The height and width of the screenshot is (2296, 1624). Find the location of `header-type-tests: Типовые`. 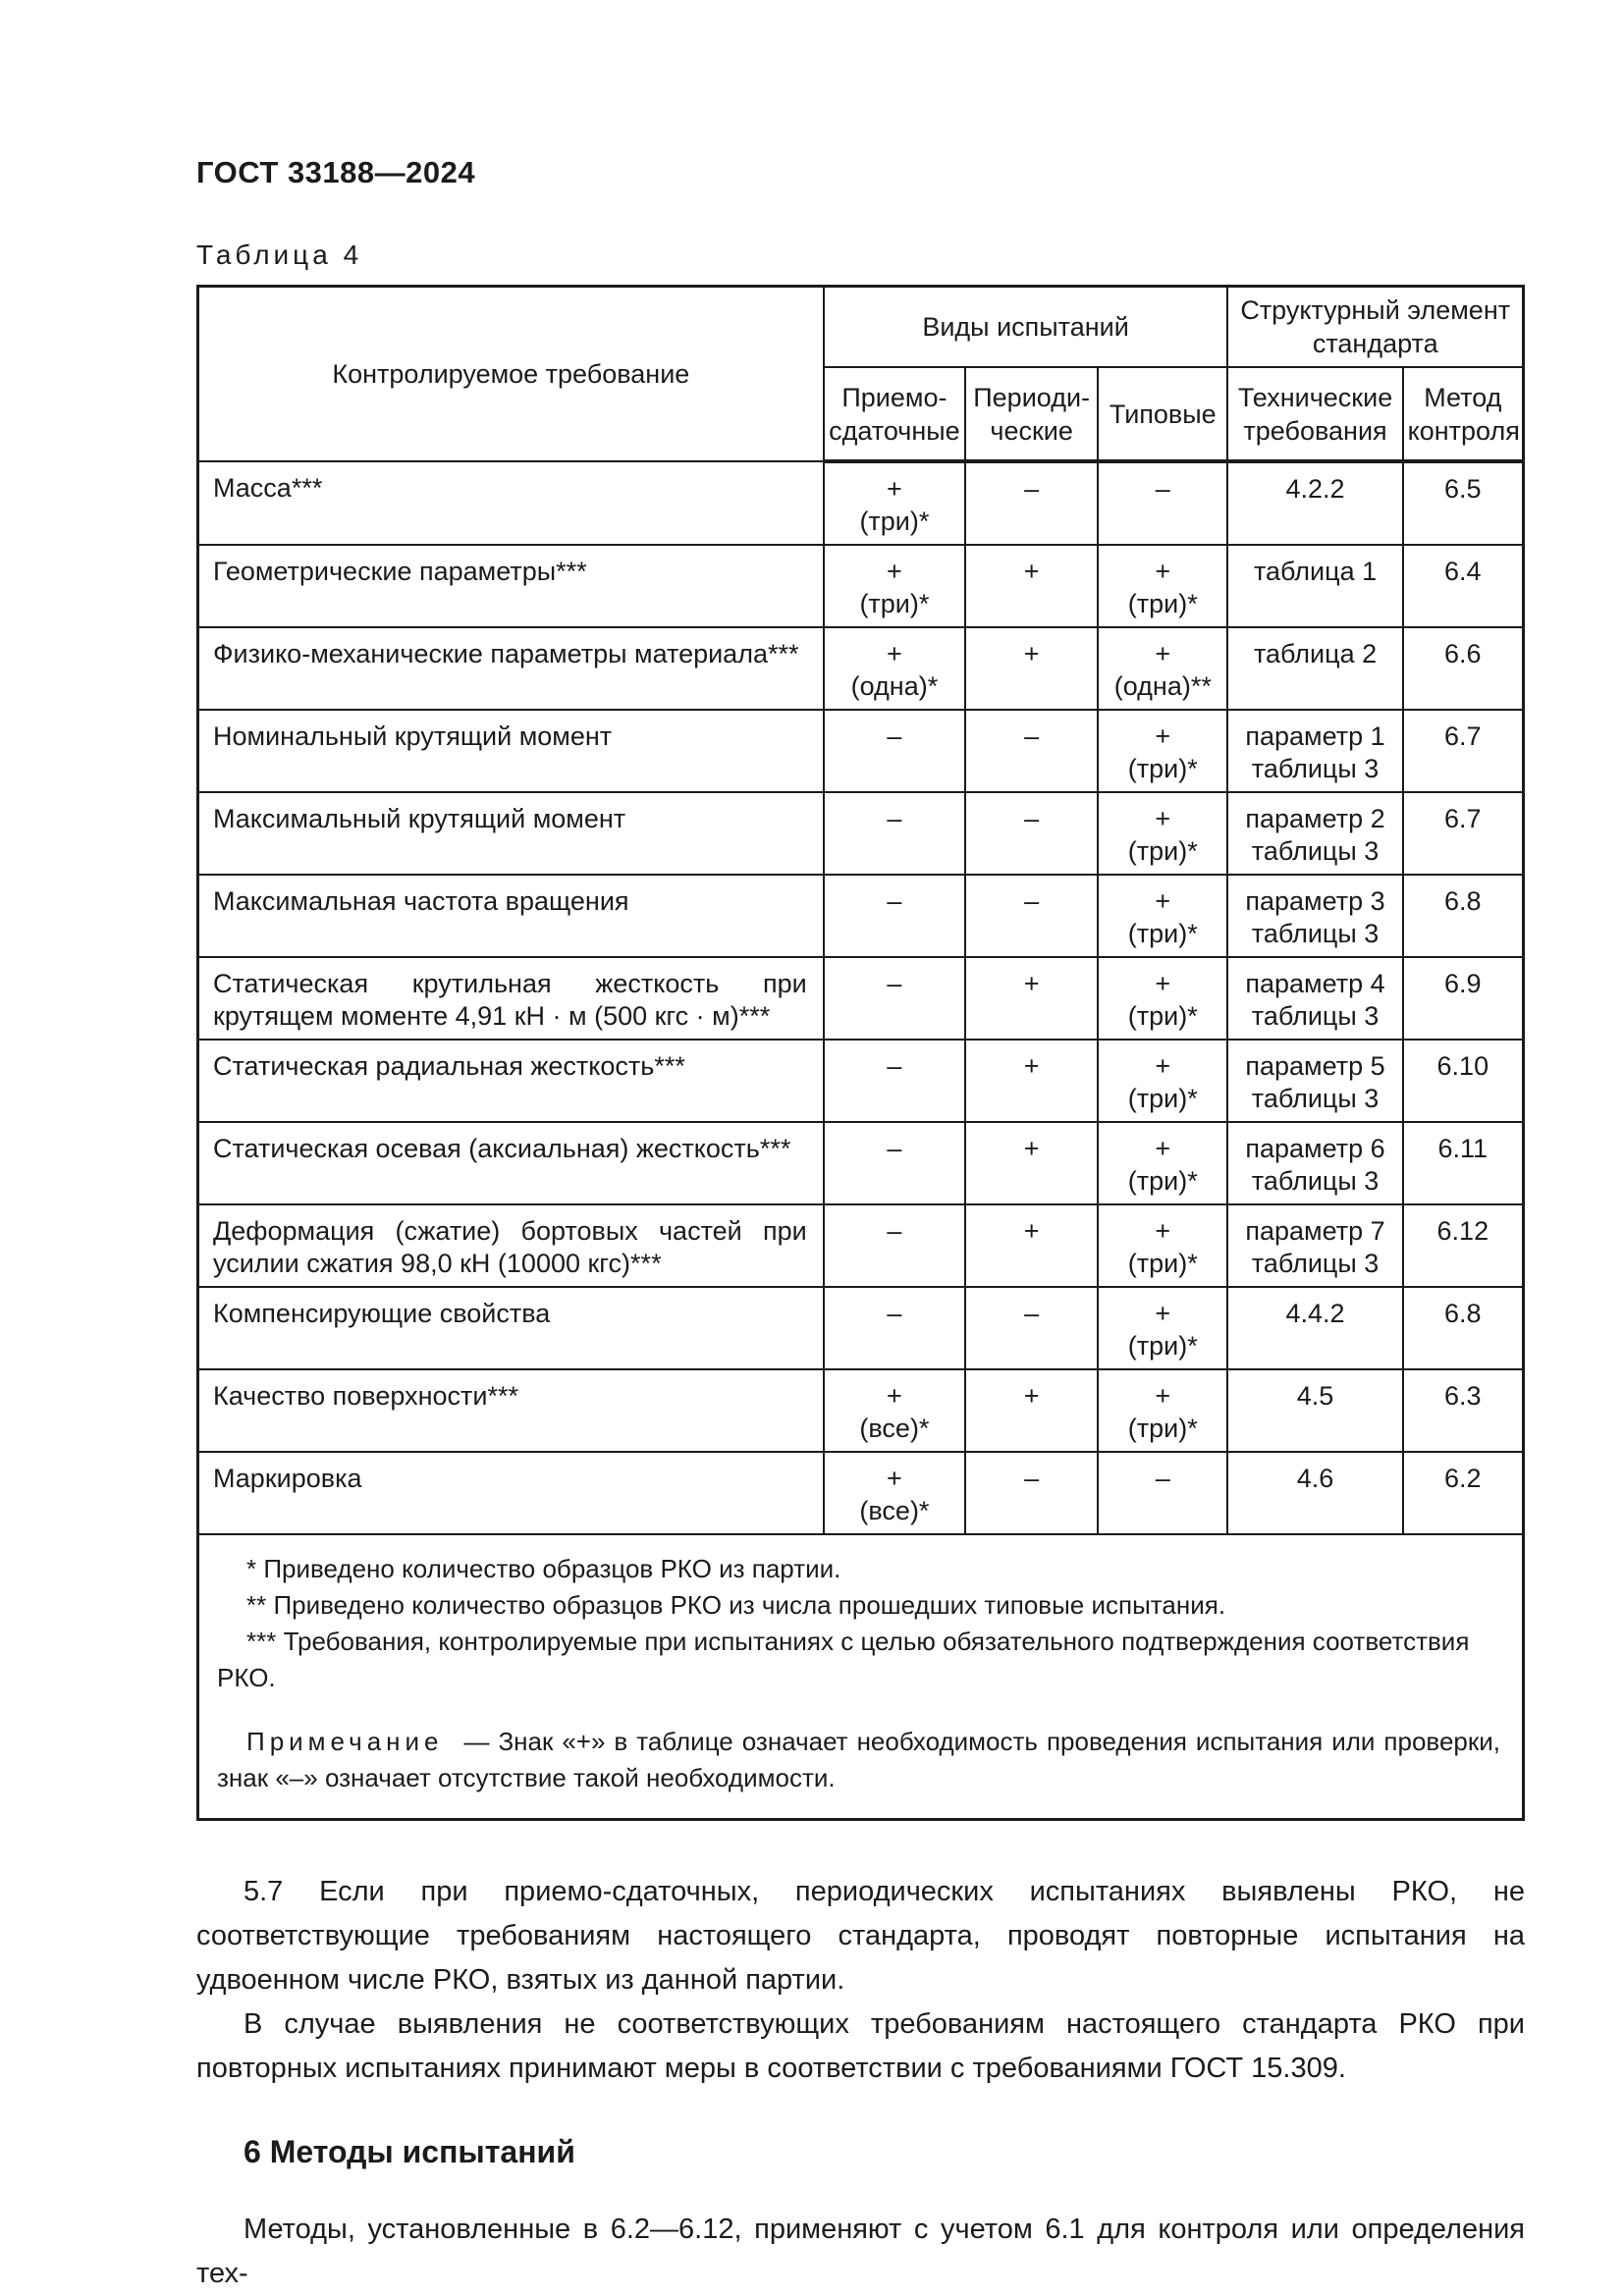

header-type-tests: Типовые is located at coordinates (1163, 414).